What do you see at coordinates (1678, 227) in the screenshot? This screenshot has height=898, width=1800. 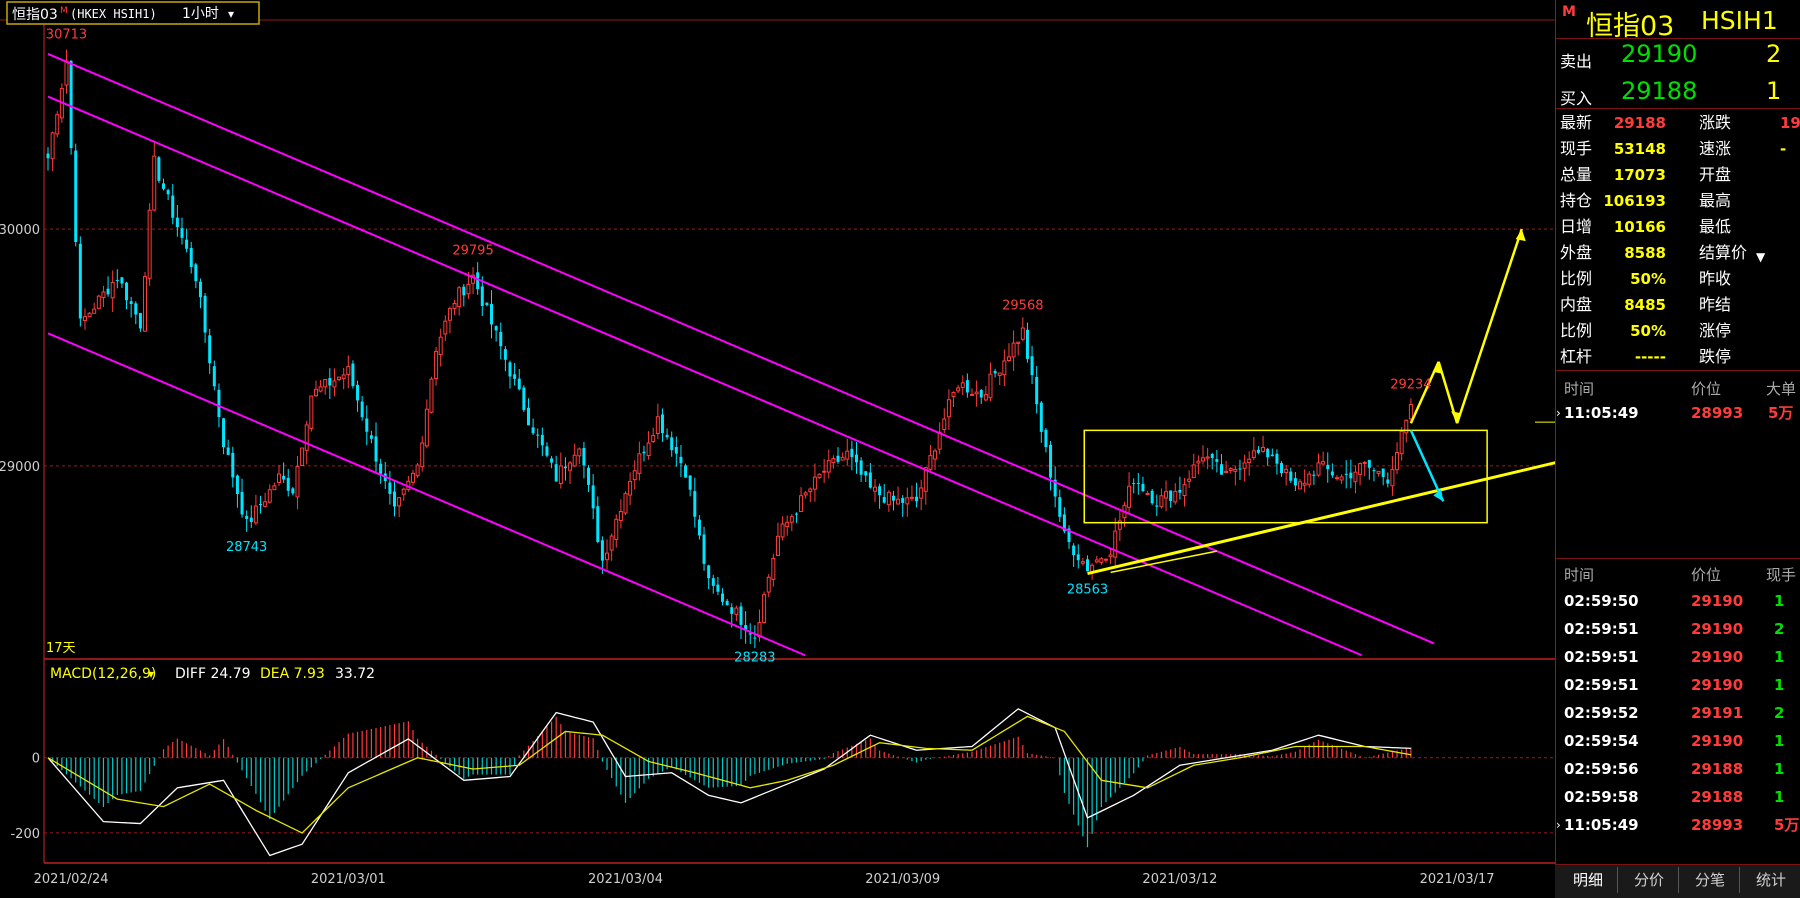 I see `stat-row: 日增 10166 最低` at bounding box center [1678, 227].